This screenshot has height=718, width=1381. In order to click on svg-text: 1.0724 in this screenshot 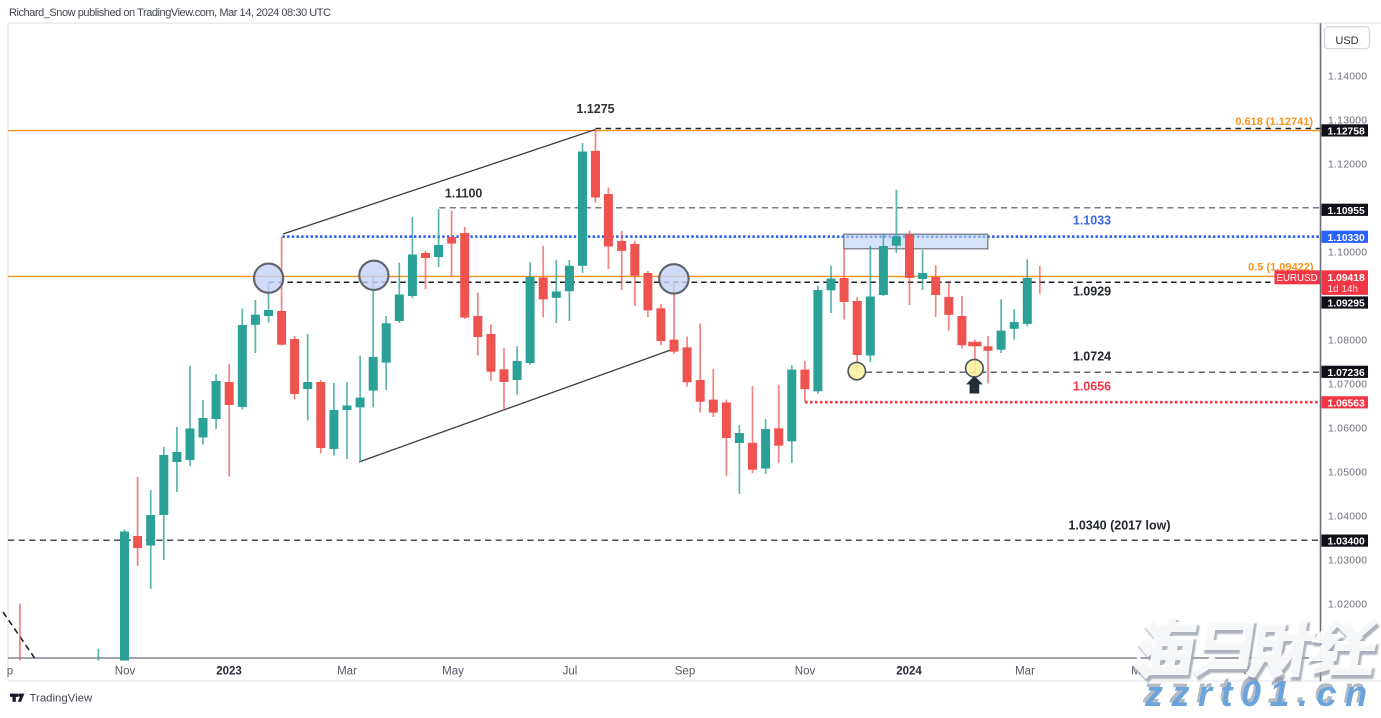, I will do `click(1092, 357)`.